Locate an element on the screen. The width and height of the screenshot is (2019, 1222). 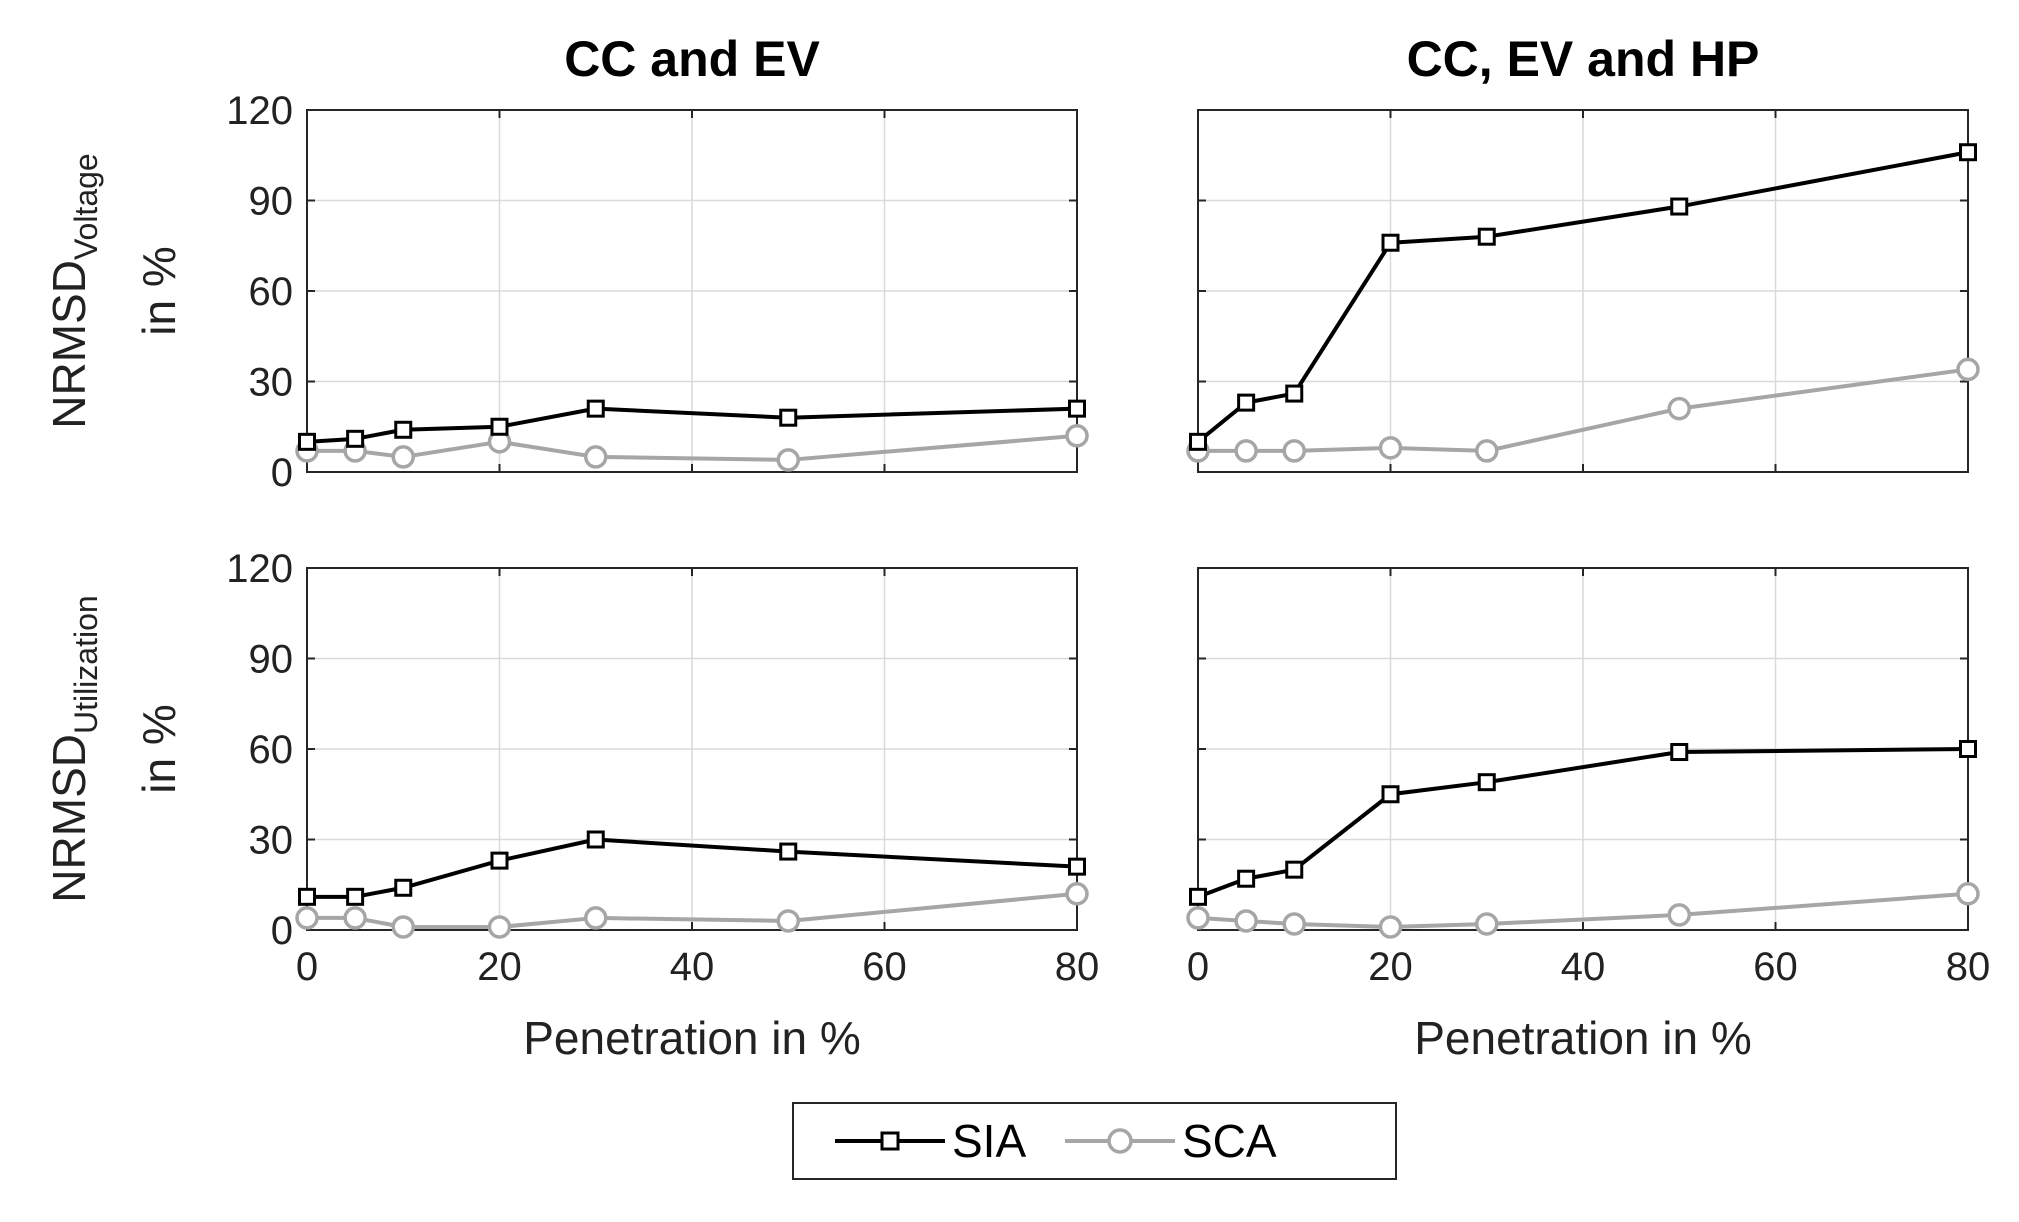
chart-panel-2: CC, EV and HP is located at coordinates (1583, 252).